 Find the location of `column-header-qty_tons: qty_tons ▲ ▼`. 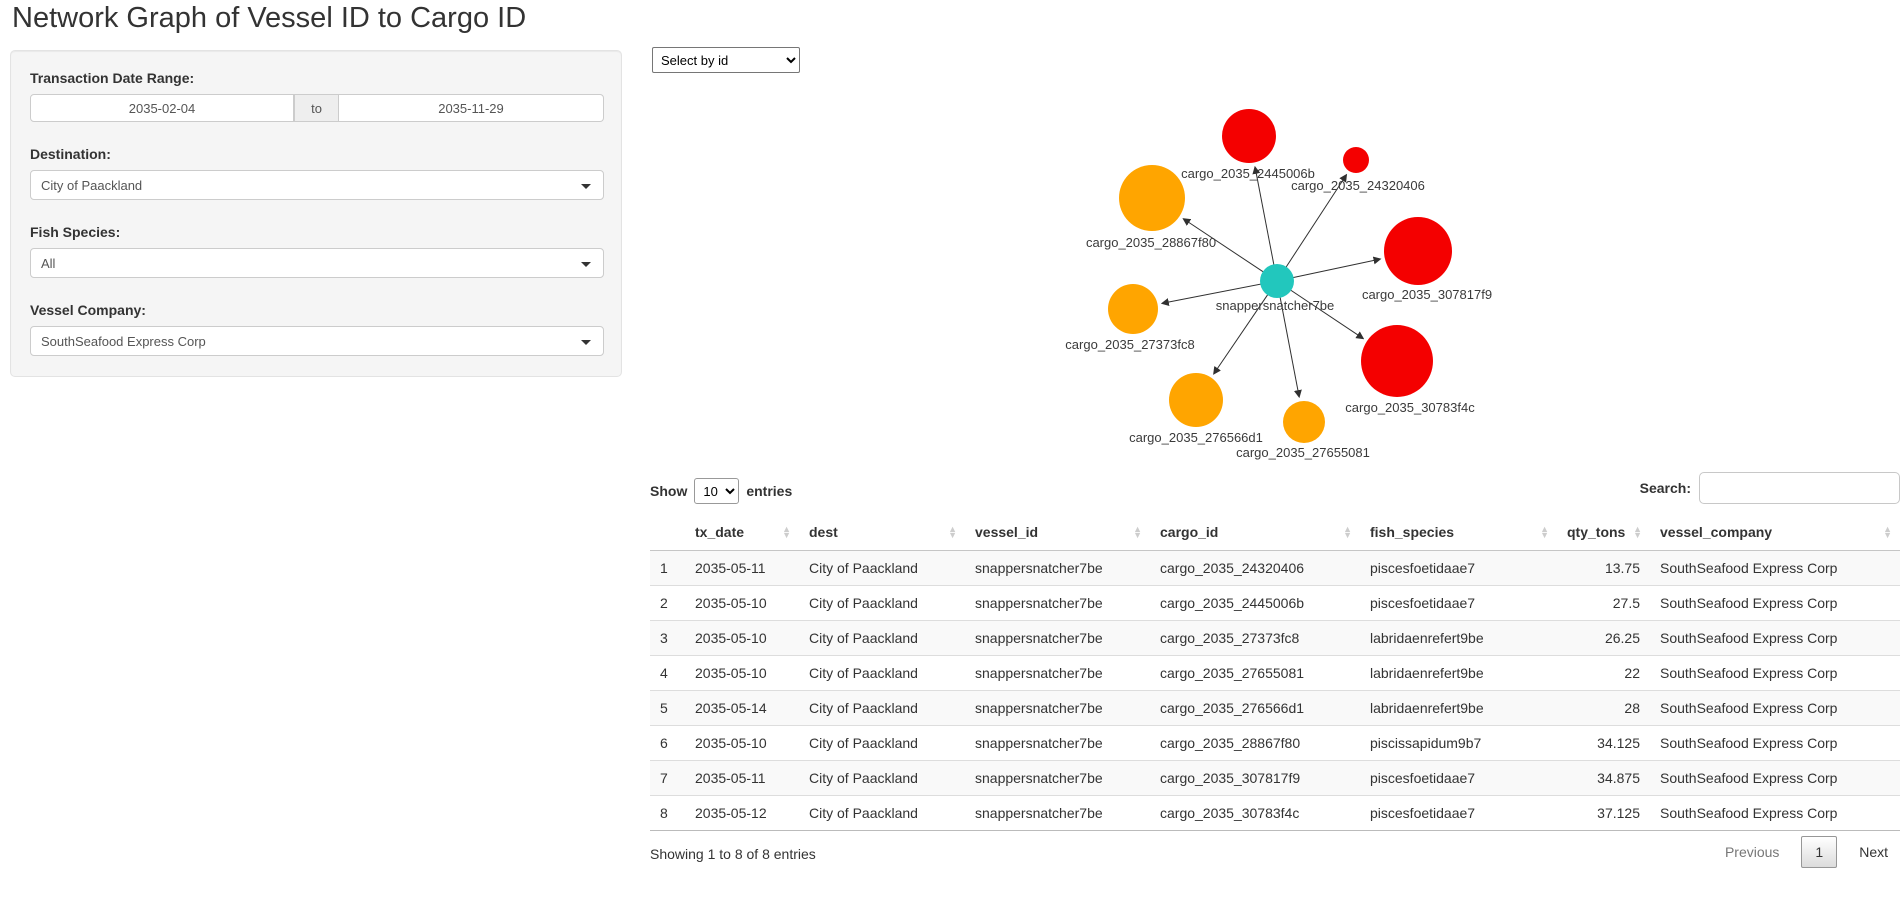

column-header-qty_tons: qty_tons ▲ ▼ is located at coordinates (1603, 532).